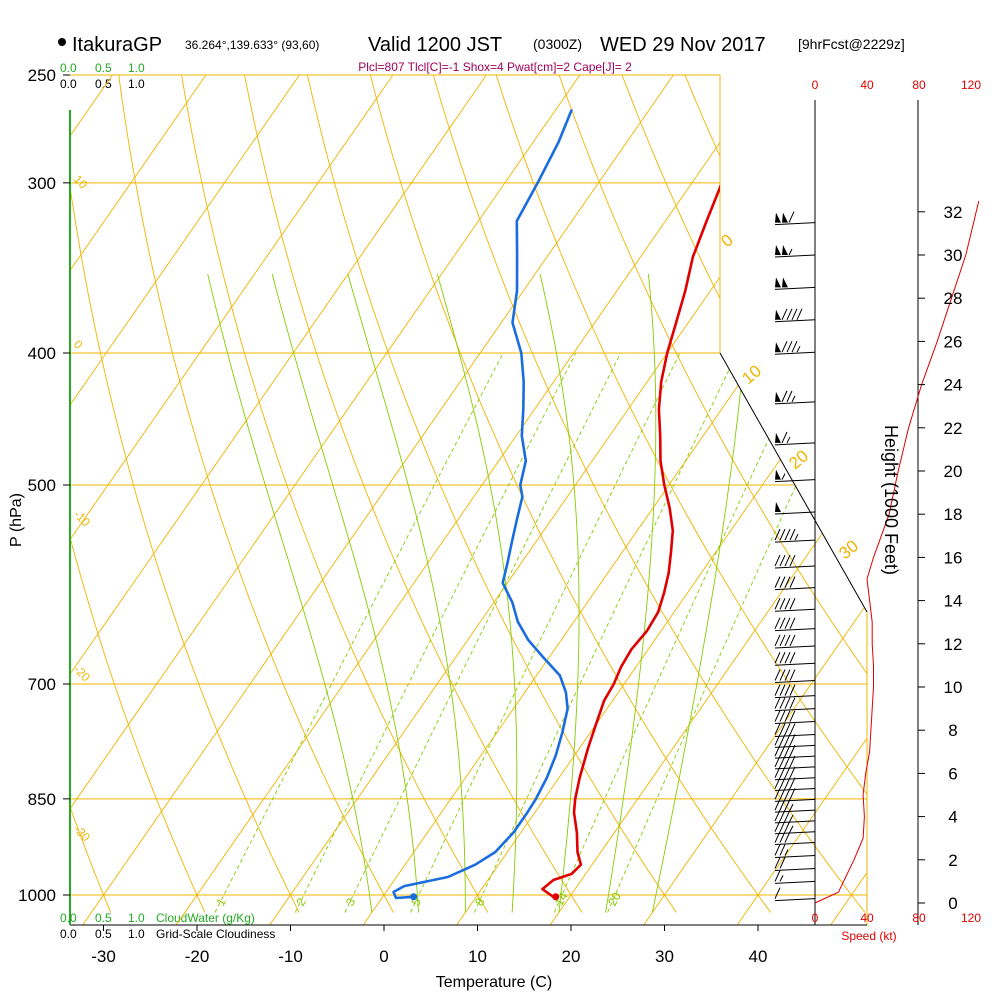  What do you see at coordinates (82, 673) in the screenshot?
I see `dry-adiabat-label: -20` at bounding box center [82, 673].